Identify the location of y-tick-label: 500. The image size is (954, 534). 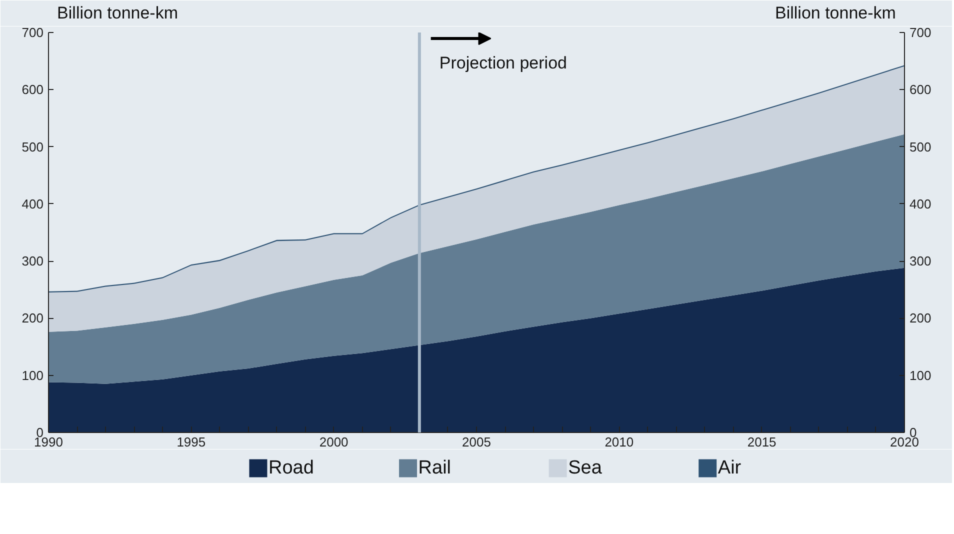
(33, 146).